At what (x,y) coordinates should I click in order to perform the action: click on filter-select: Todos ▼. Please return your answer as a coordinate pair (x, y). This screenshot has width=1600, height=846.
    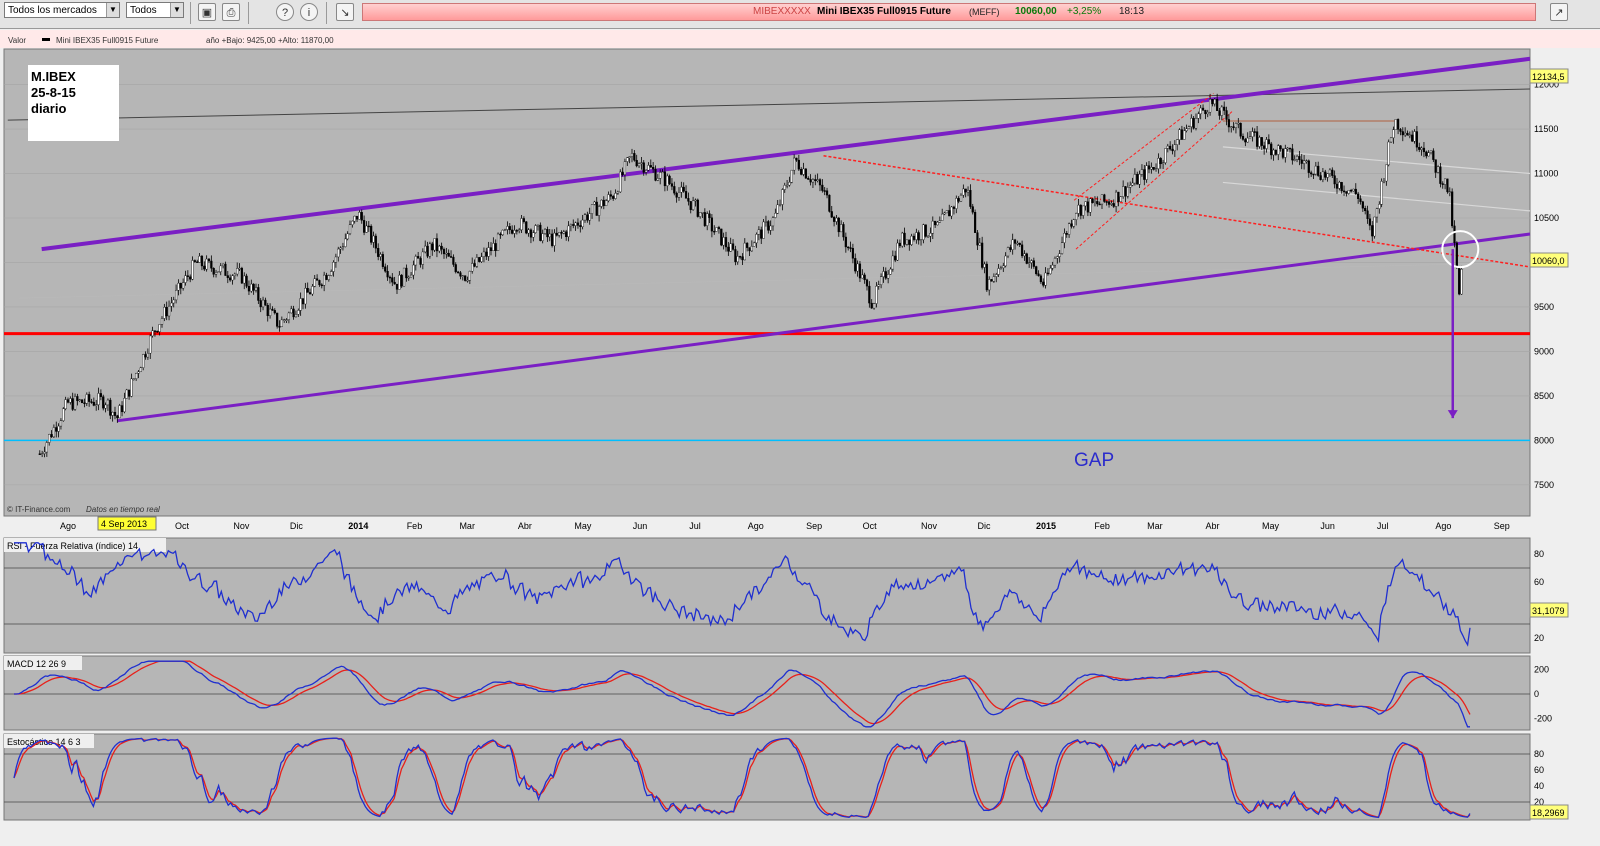
    Looking at the image, I should click on (155, 10).